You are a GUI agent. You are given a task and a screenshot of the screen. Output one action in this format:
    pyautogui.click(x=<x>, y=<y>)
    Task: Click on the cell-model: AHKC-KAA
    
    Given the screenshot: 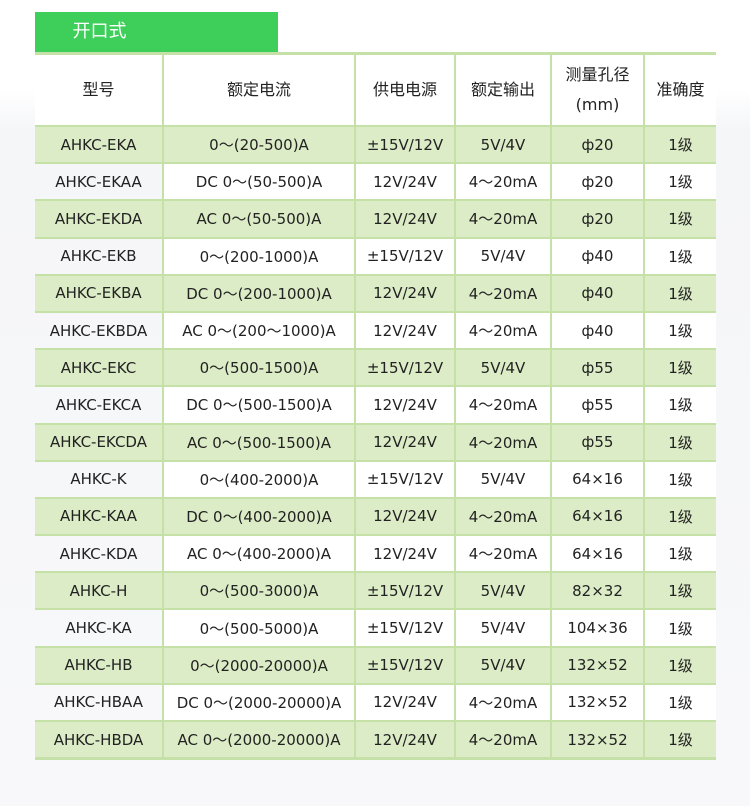 What is the action you would take?
    pyautogui.click(x=99, y=516)
    